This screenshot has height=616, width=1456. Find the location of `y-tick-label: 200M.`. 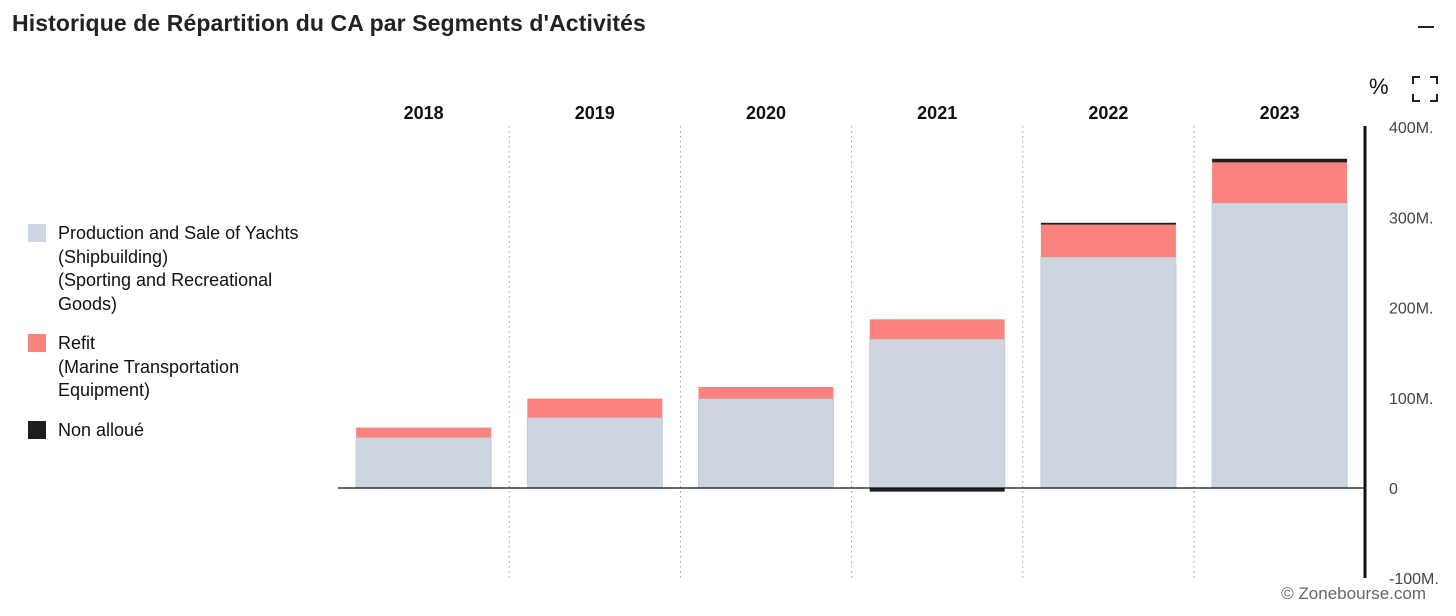

y-tick-label: 200M. is located at coordinates (1411, 309).